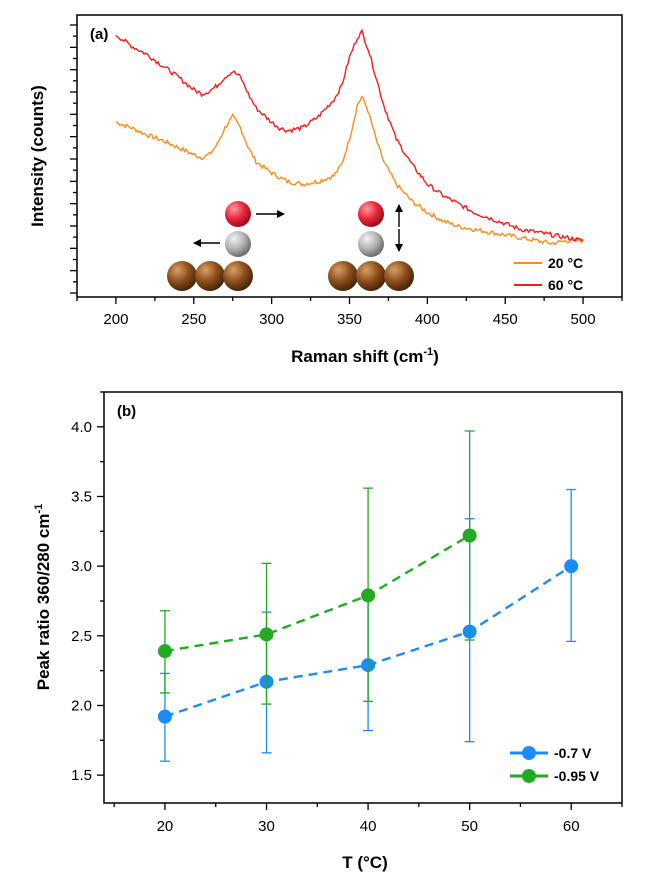 The image size is (649, 874). I want to click on legend-label-20c: 20 °C, so click(565, 263).